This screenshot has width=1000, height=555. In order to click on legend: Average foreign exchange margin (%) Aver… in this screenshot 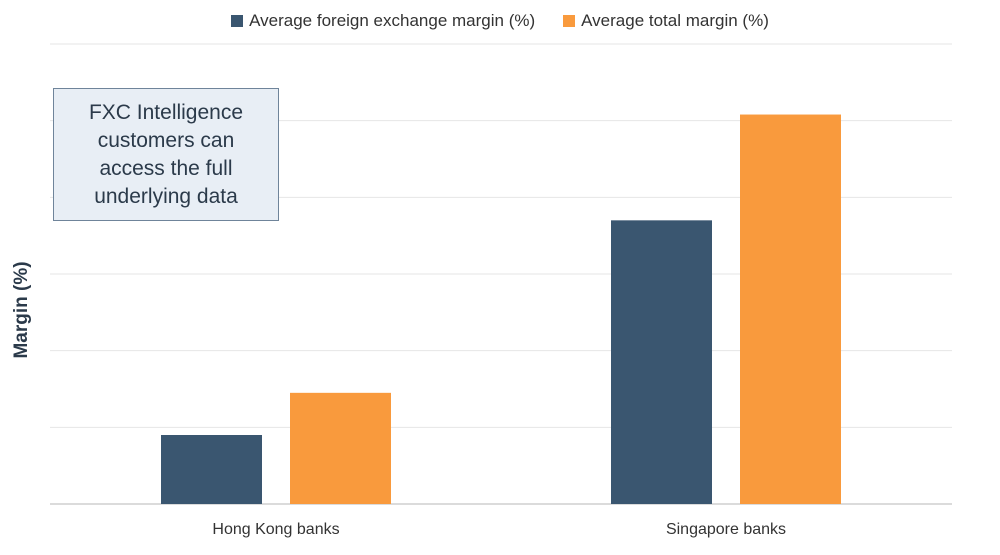, I will do `click(500, 21)`.